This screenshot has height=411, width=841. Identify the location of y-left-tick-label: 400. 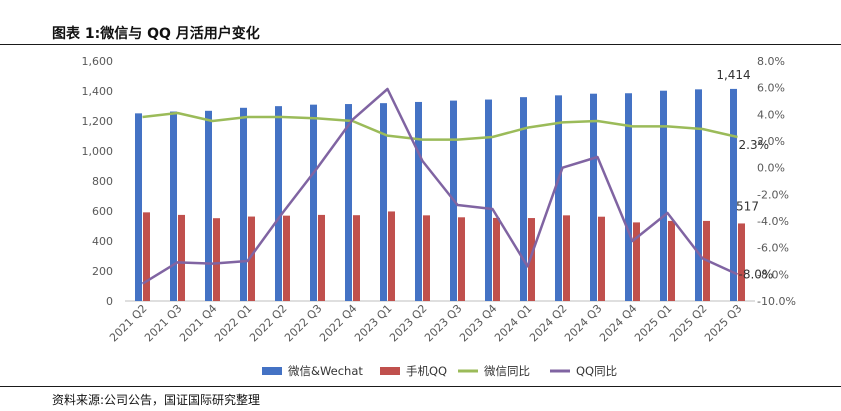
(102, 241).